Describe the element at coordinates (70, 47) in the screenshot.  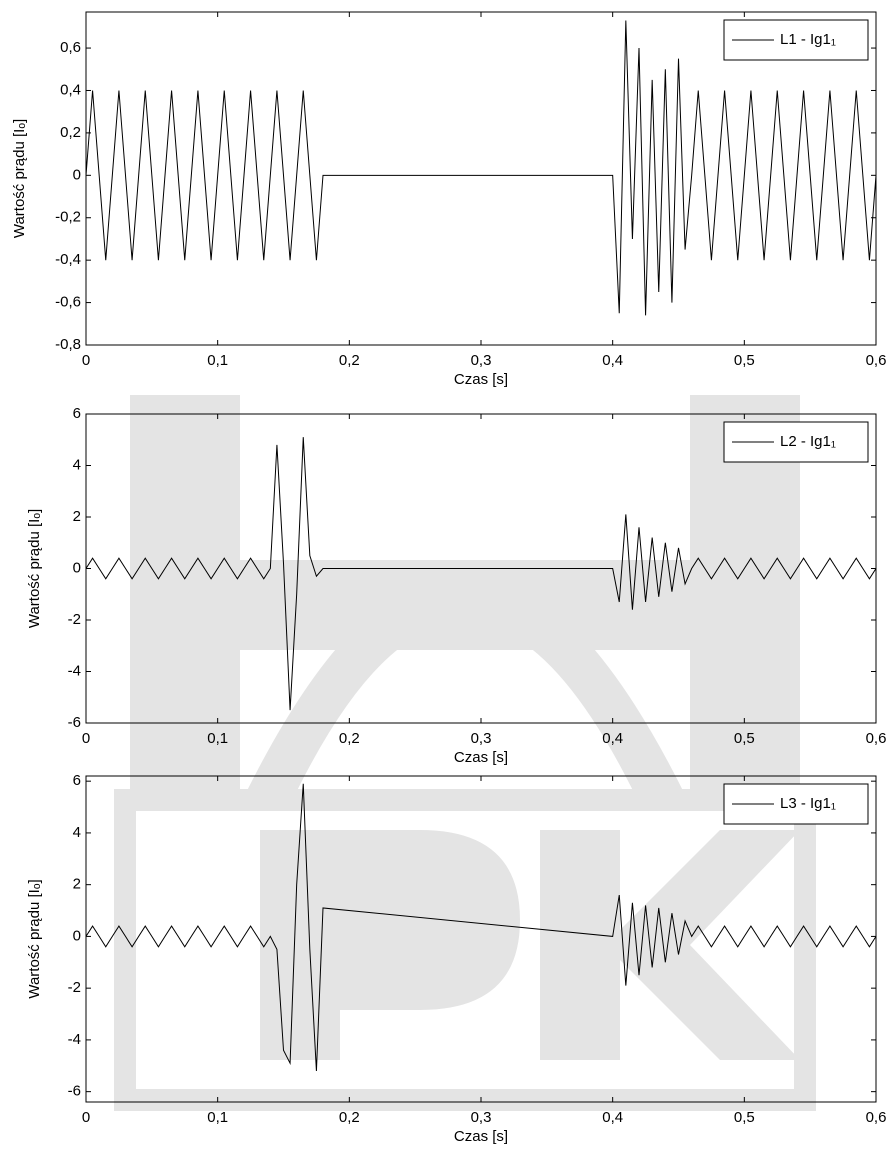
I see `y-tick-label: 0,6` at that location.